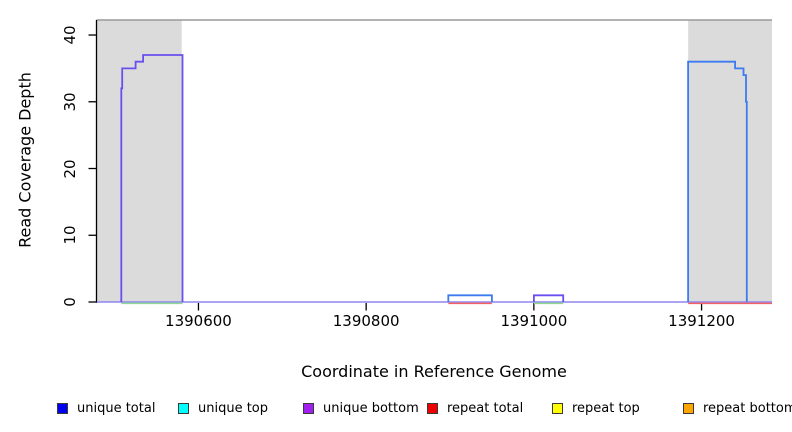 This screenshot has width=792, height=432. I want to click on x-tick-label: 1391200, so click(701, 321).